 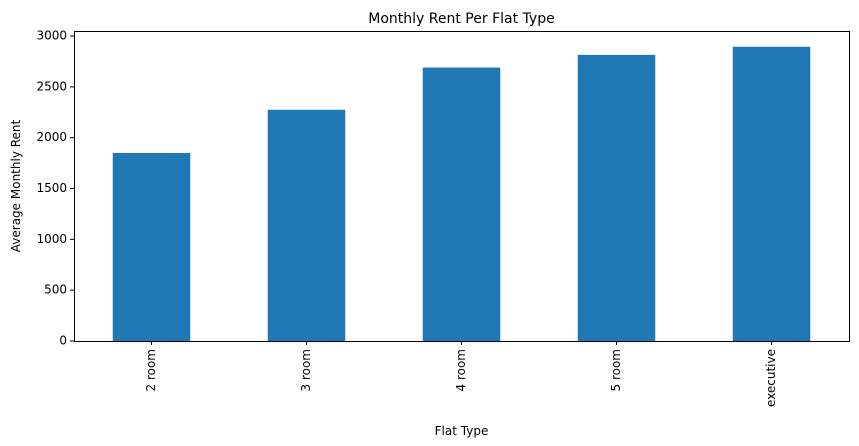 I want to click on bar-5-room, so click(x=616, y=197).